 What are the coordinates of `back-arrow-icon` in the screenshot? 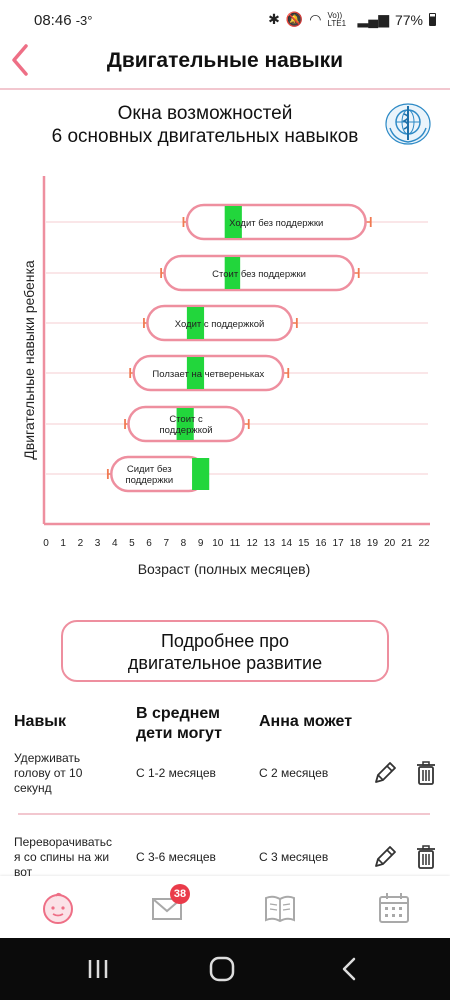 It's located at (349, 969).